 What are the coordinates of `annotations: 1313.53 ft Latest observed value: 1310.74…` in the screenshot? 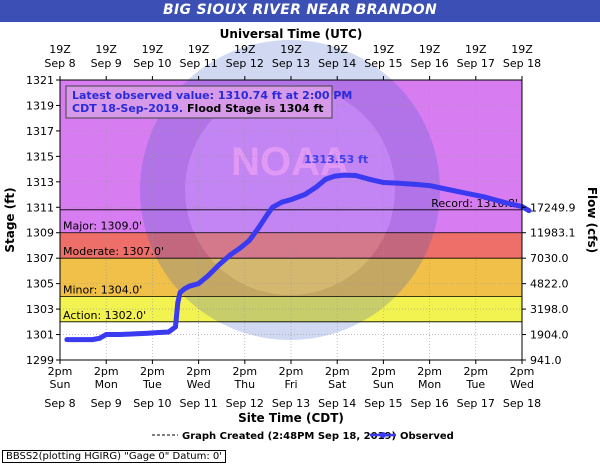 It's located at (216, 125).